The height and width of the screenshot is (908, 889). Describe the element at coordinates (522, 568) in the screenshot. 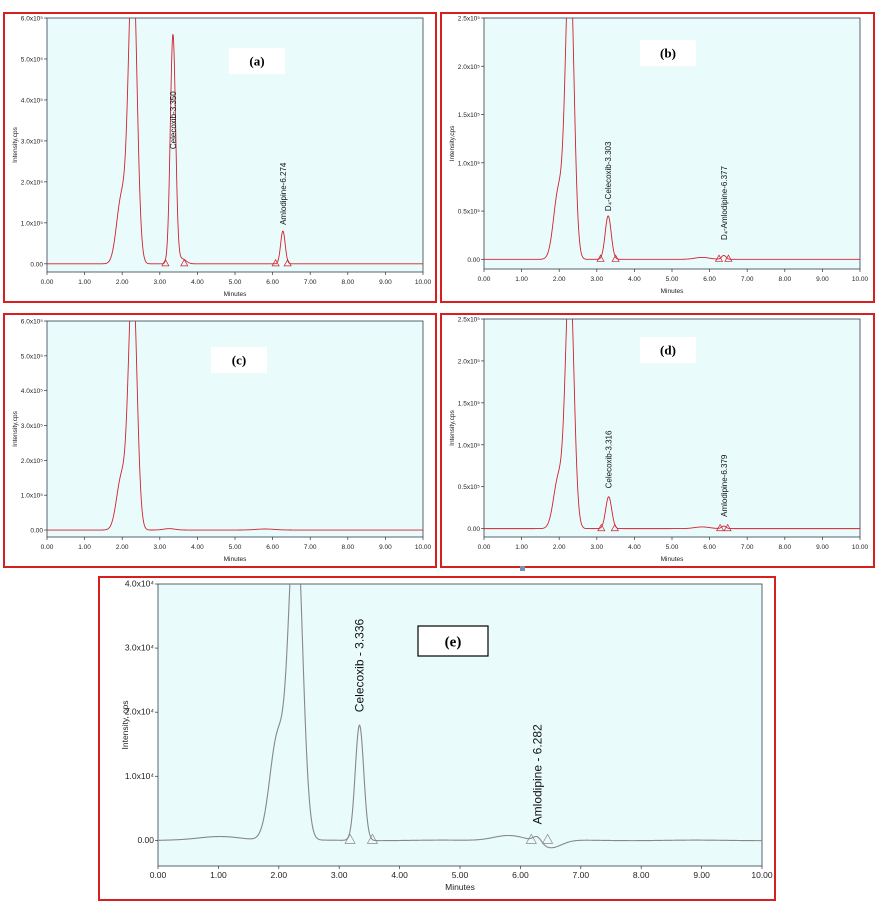

I see `divider-handle` at that location.